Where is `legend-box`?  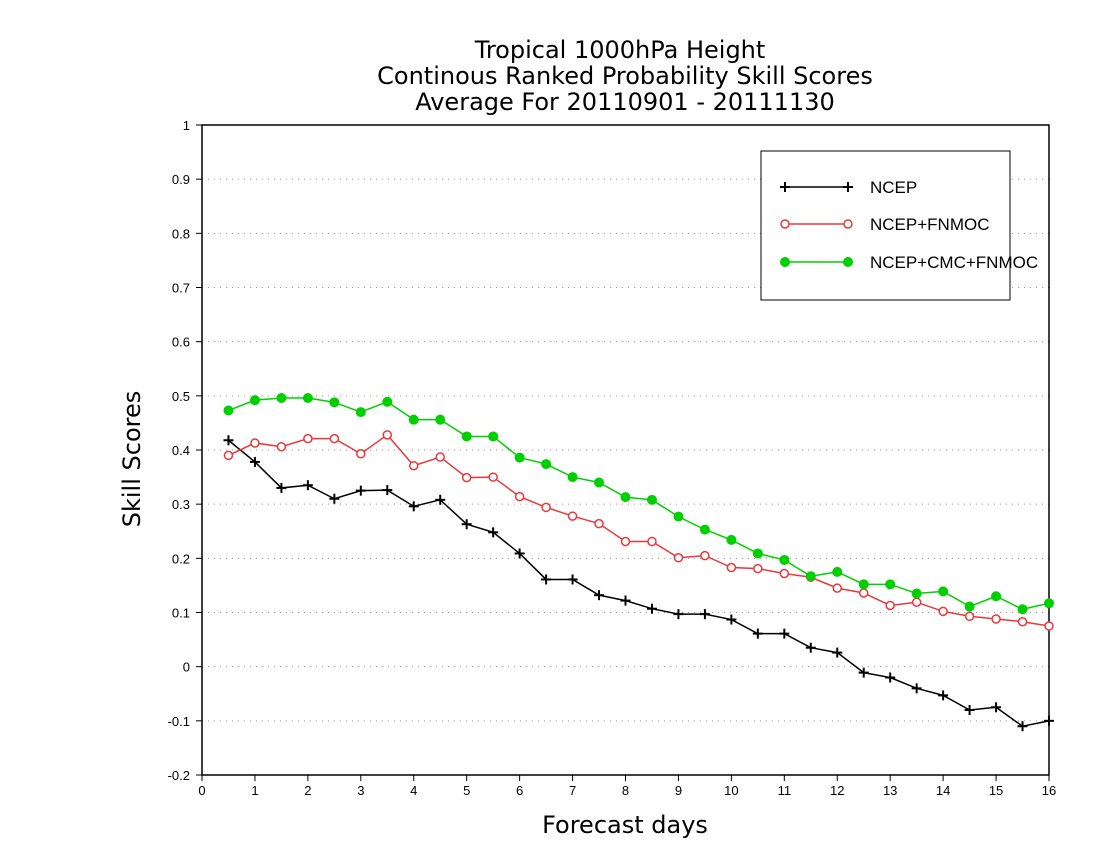
legend-box is located at coordinates (885, 225).